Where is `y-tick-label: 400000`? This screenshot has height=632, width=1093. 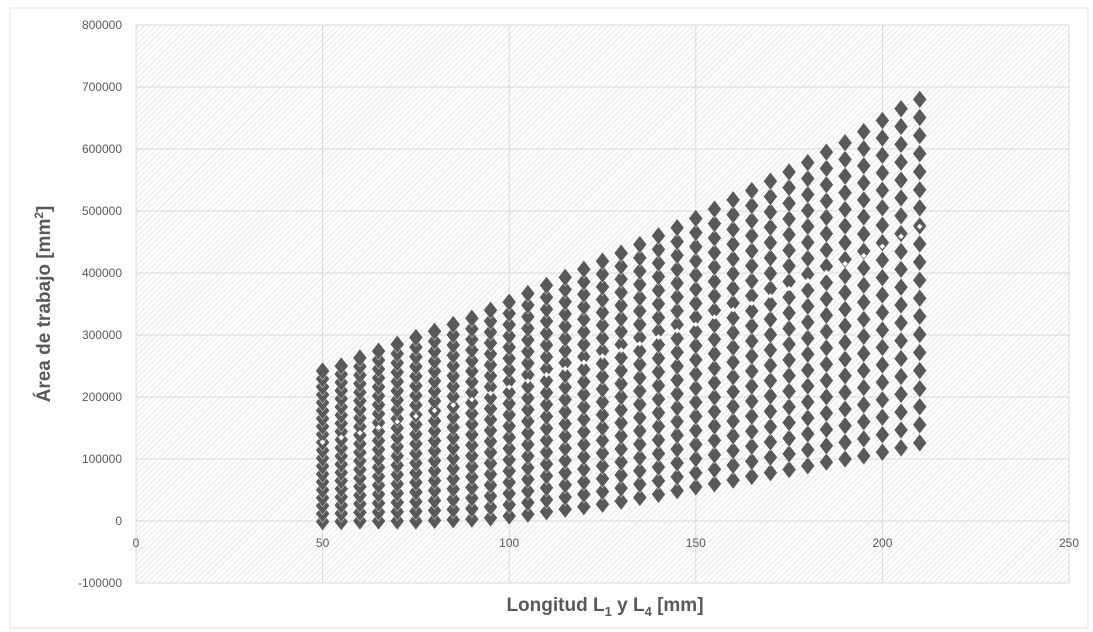
y-tick-label: 400000 is located at coordinates (102, 273).